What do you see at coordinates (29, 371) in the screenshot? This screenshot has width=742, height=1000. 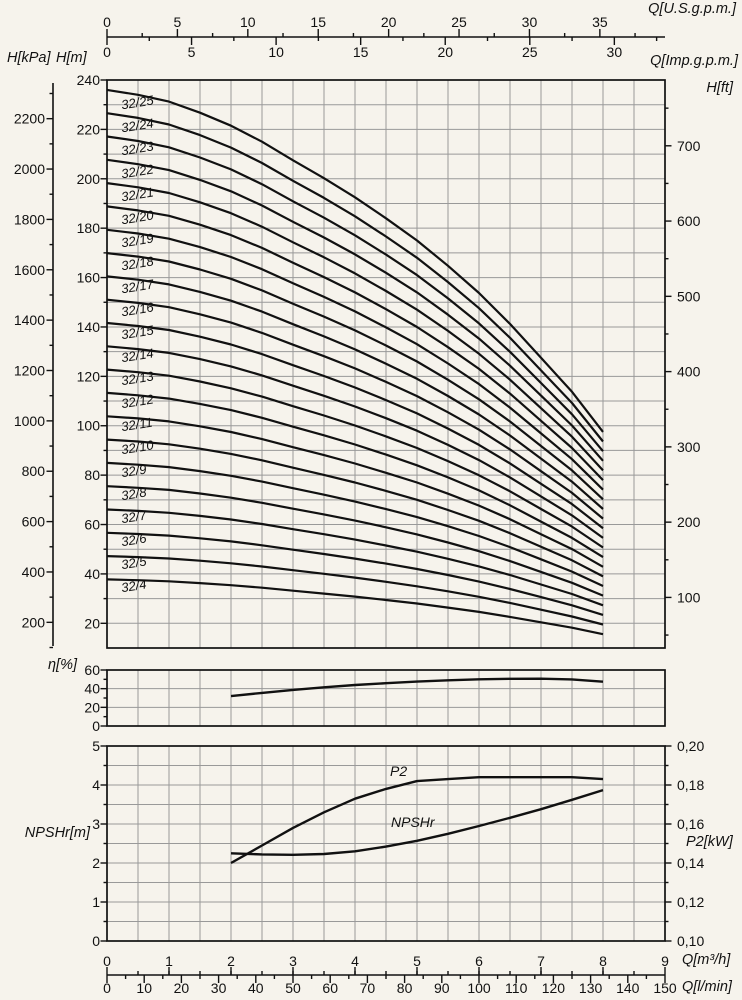 I see `tick-label: 1200` at bounding box center [29, 371].